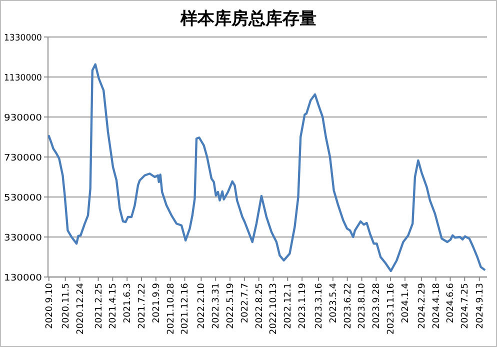 The height and width of the screenshot is (347, 497). I want to click on x-tick-label: 2023.1.19, so click(303, 305).